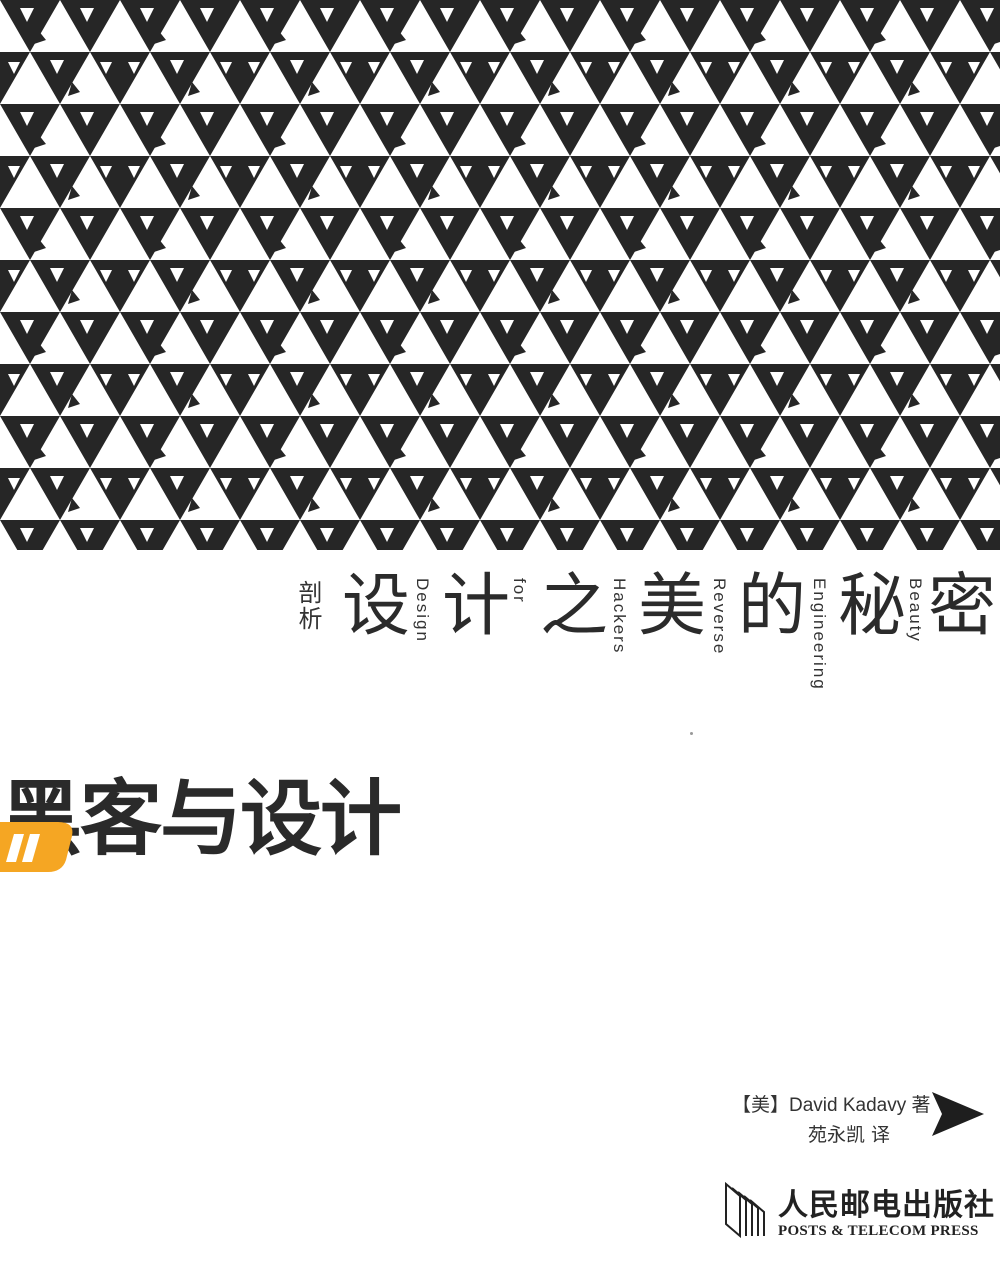 The height and width of the screenshot is (1273, 1000). Describe the element at coordinates (886, 1205) in the screenshot. I see `publisher-name-chinese: 人民邮电出版社` at that location.